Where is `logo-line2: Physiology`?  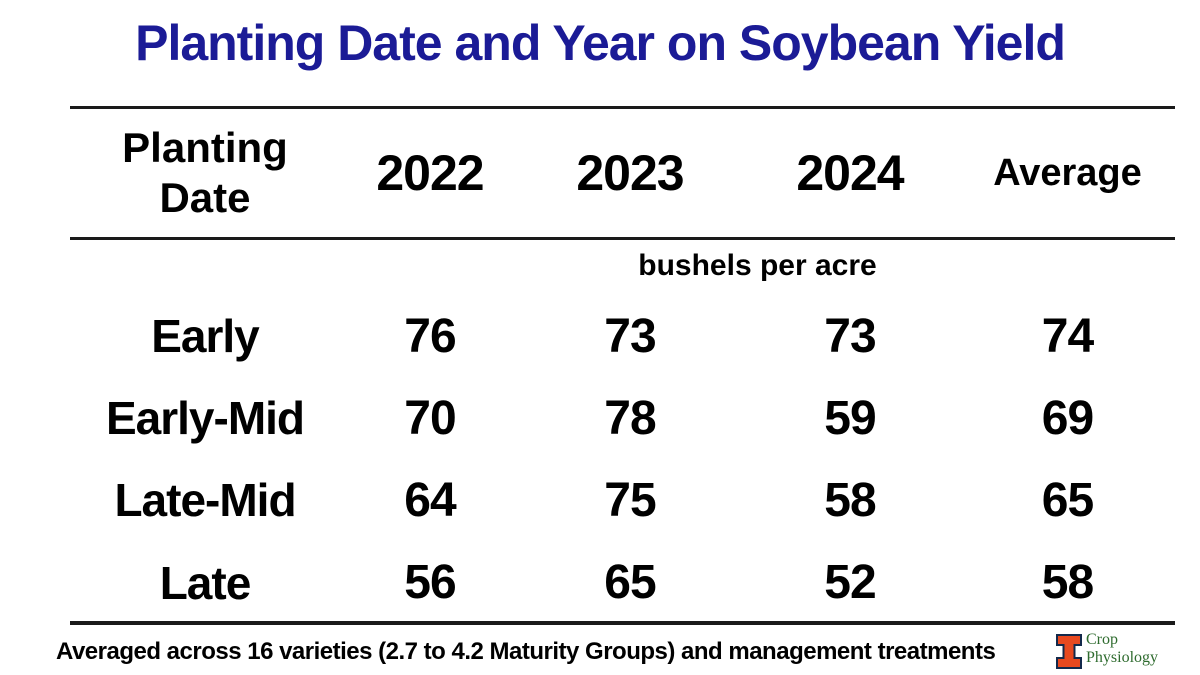
logo-line2: Physiology is located at coordinates (1122, 657).